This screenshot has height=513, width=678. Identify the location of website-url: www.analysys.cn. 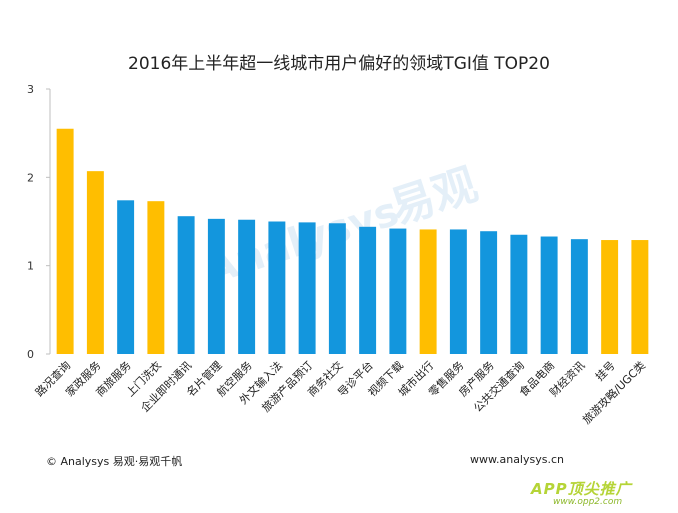
(517, 459).